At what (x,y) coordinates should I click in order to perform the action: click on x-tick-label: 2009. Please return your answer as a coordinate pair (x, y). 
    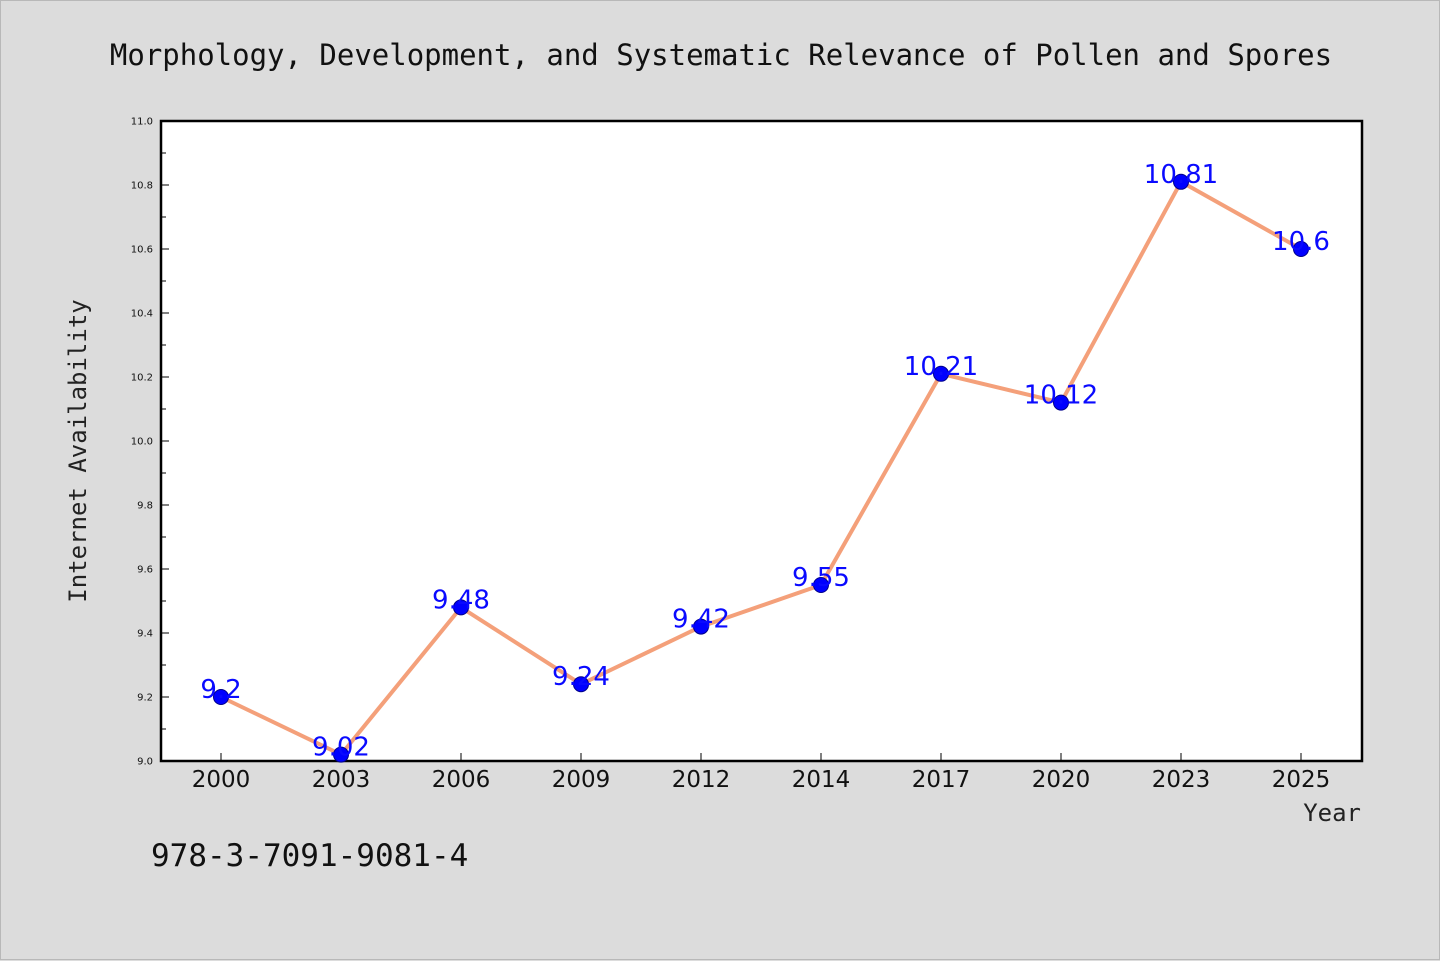
    Looking at the image, I should click on (581, 780).